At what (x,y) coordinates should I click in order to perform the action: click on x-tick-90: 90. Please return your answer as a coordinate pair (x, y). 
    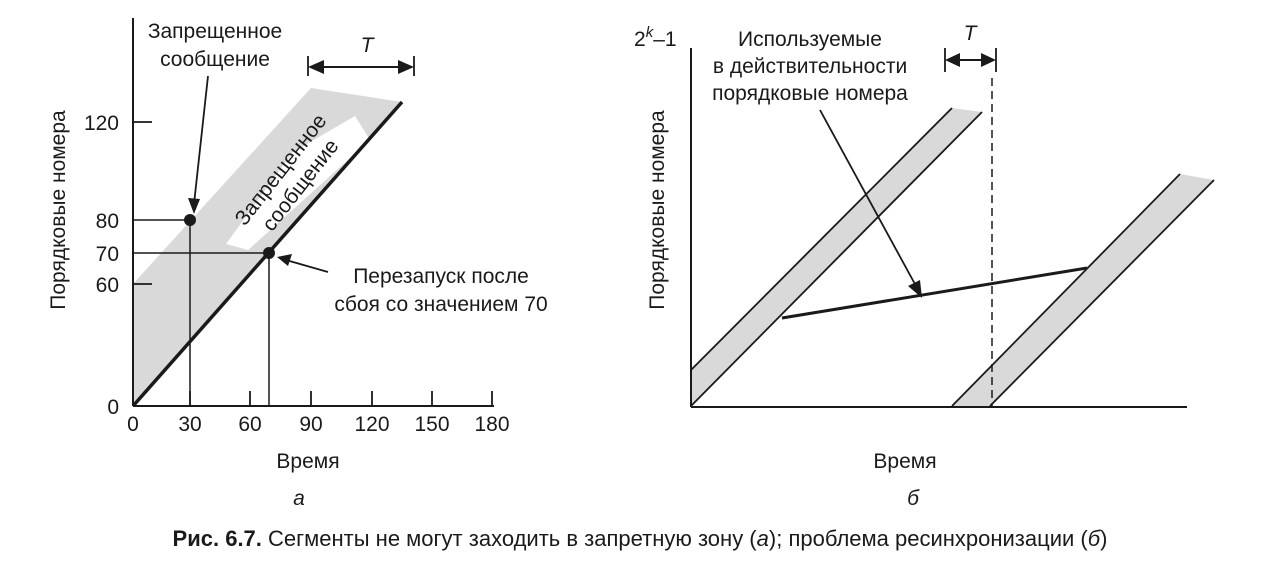
    Looking at the image, I should click on (310, 424).